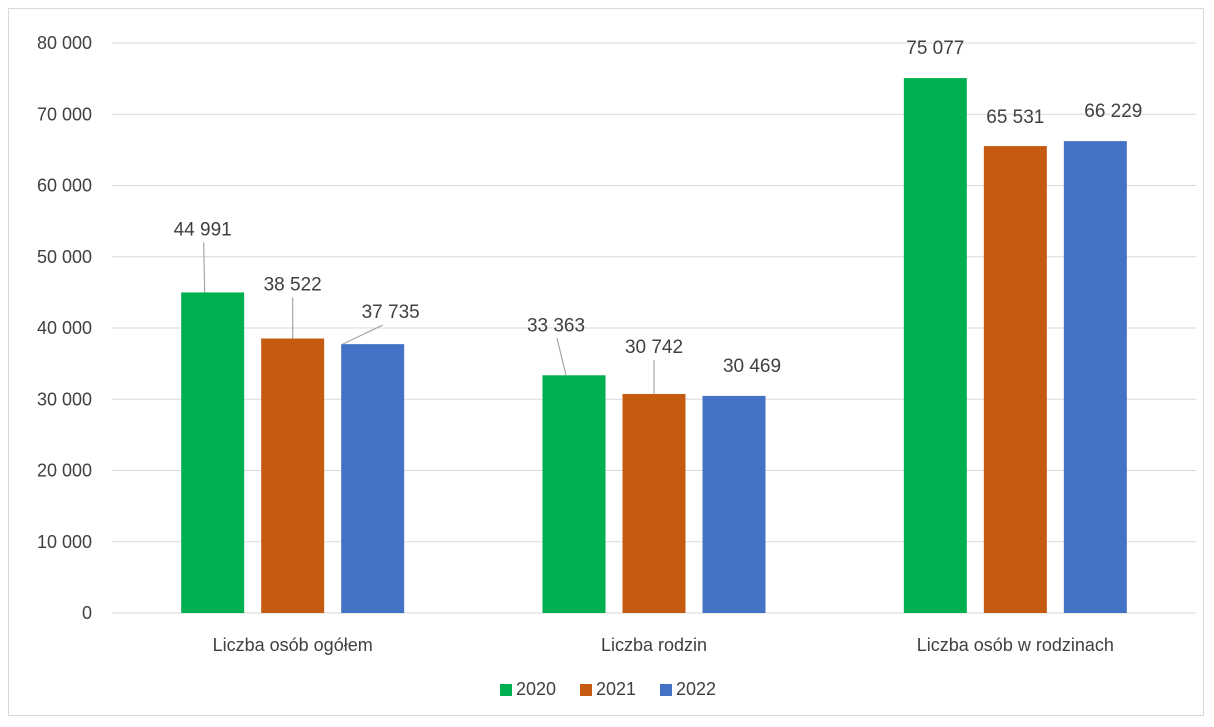 The image size is (1214, 727). What do you see at coordinates (1113, 111) in the screenshot?
I see `data-label: 66 229` at bounding box center [1113, 111].